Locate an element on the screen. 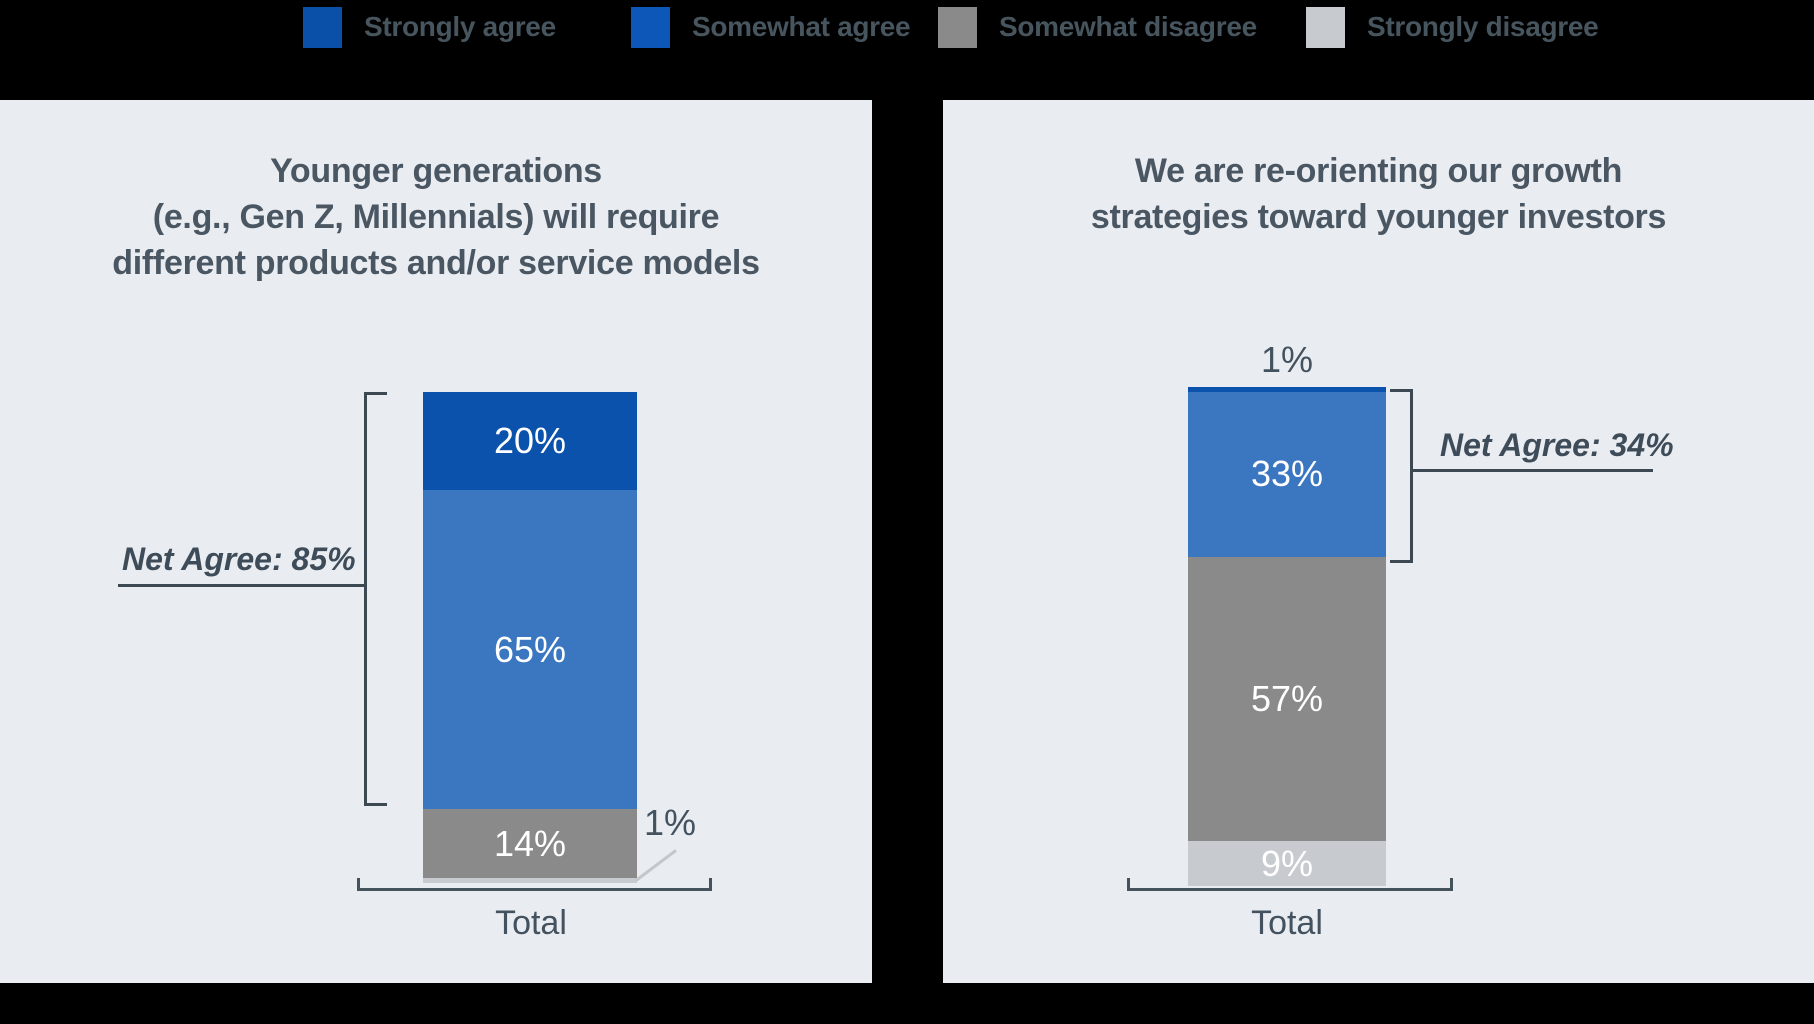 The height and width of the screenshot is (1024, 1814). segment-value-label: 20% is located at coordinates (530, 441).